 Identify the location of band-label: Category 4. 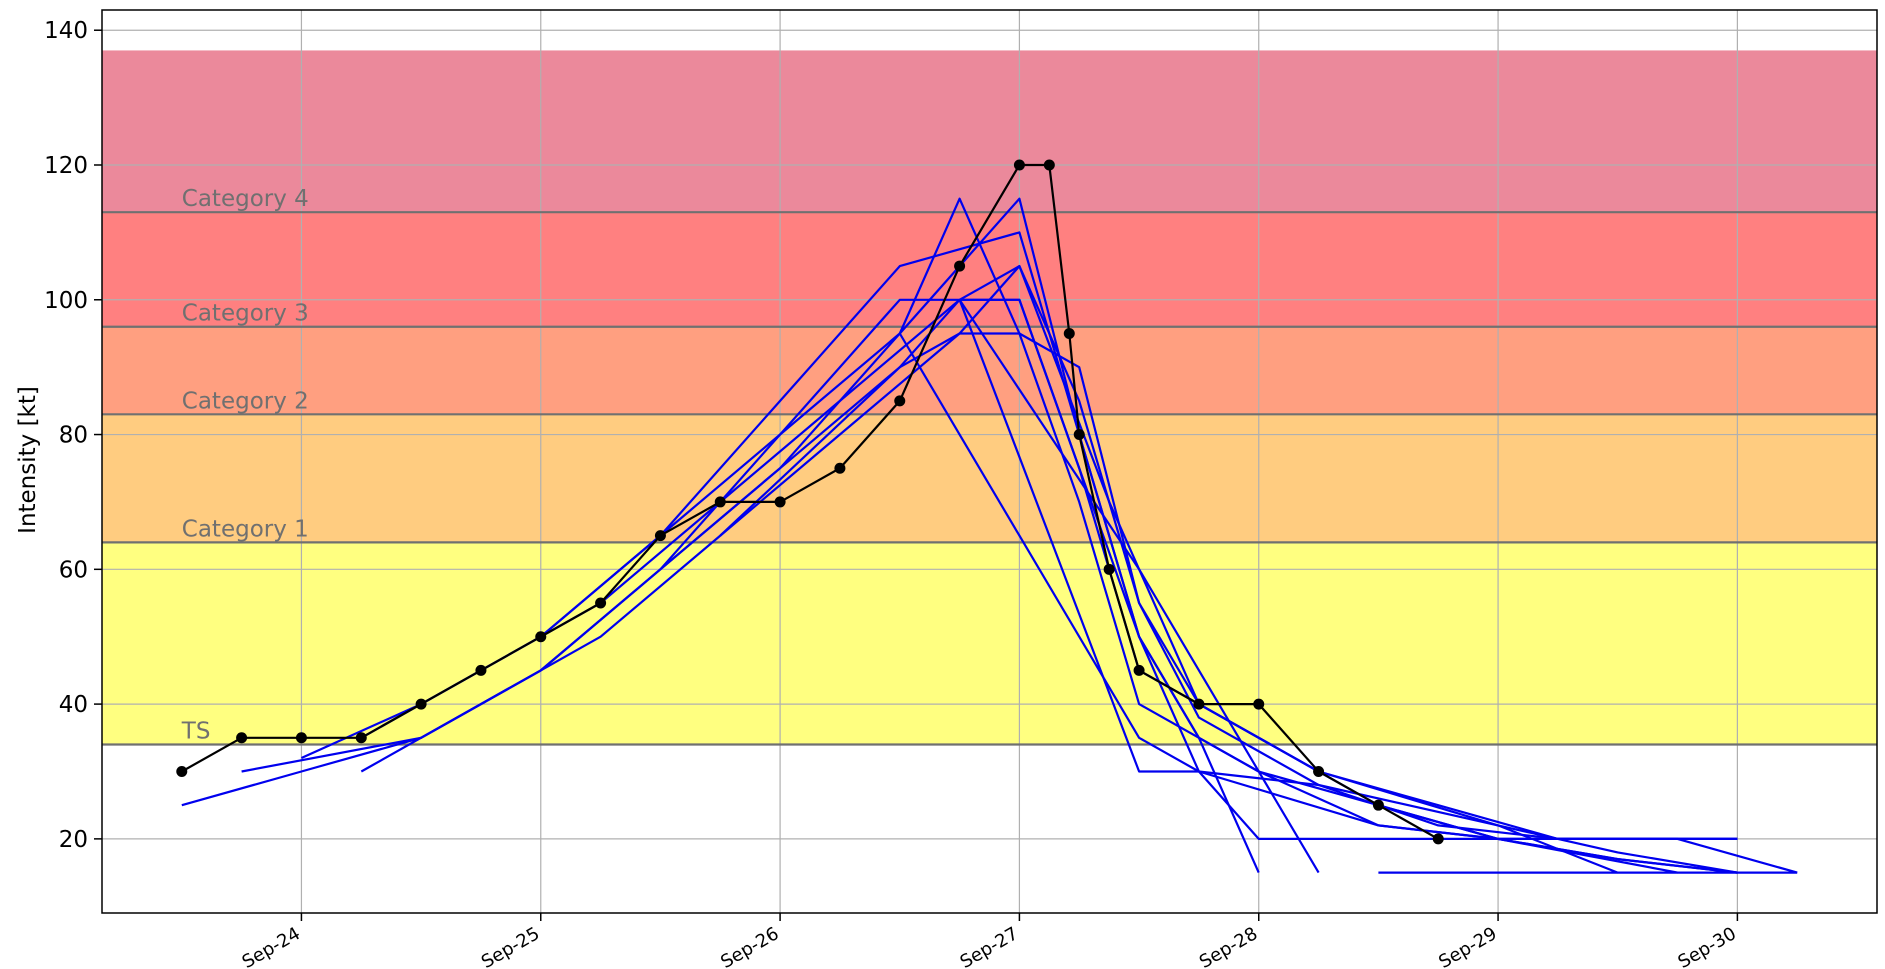
(245, 199).